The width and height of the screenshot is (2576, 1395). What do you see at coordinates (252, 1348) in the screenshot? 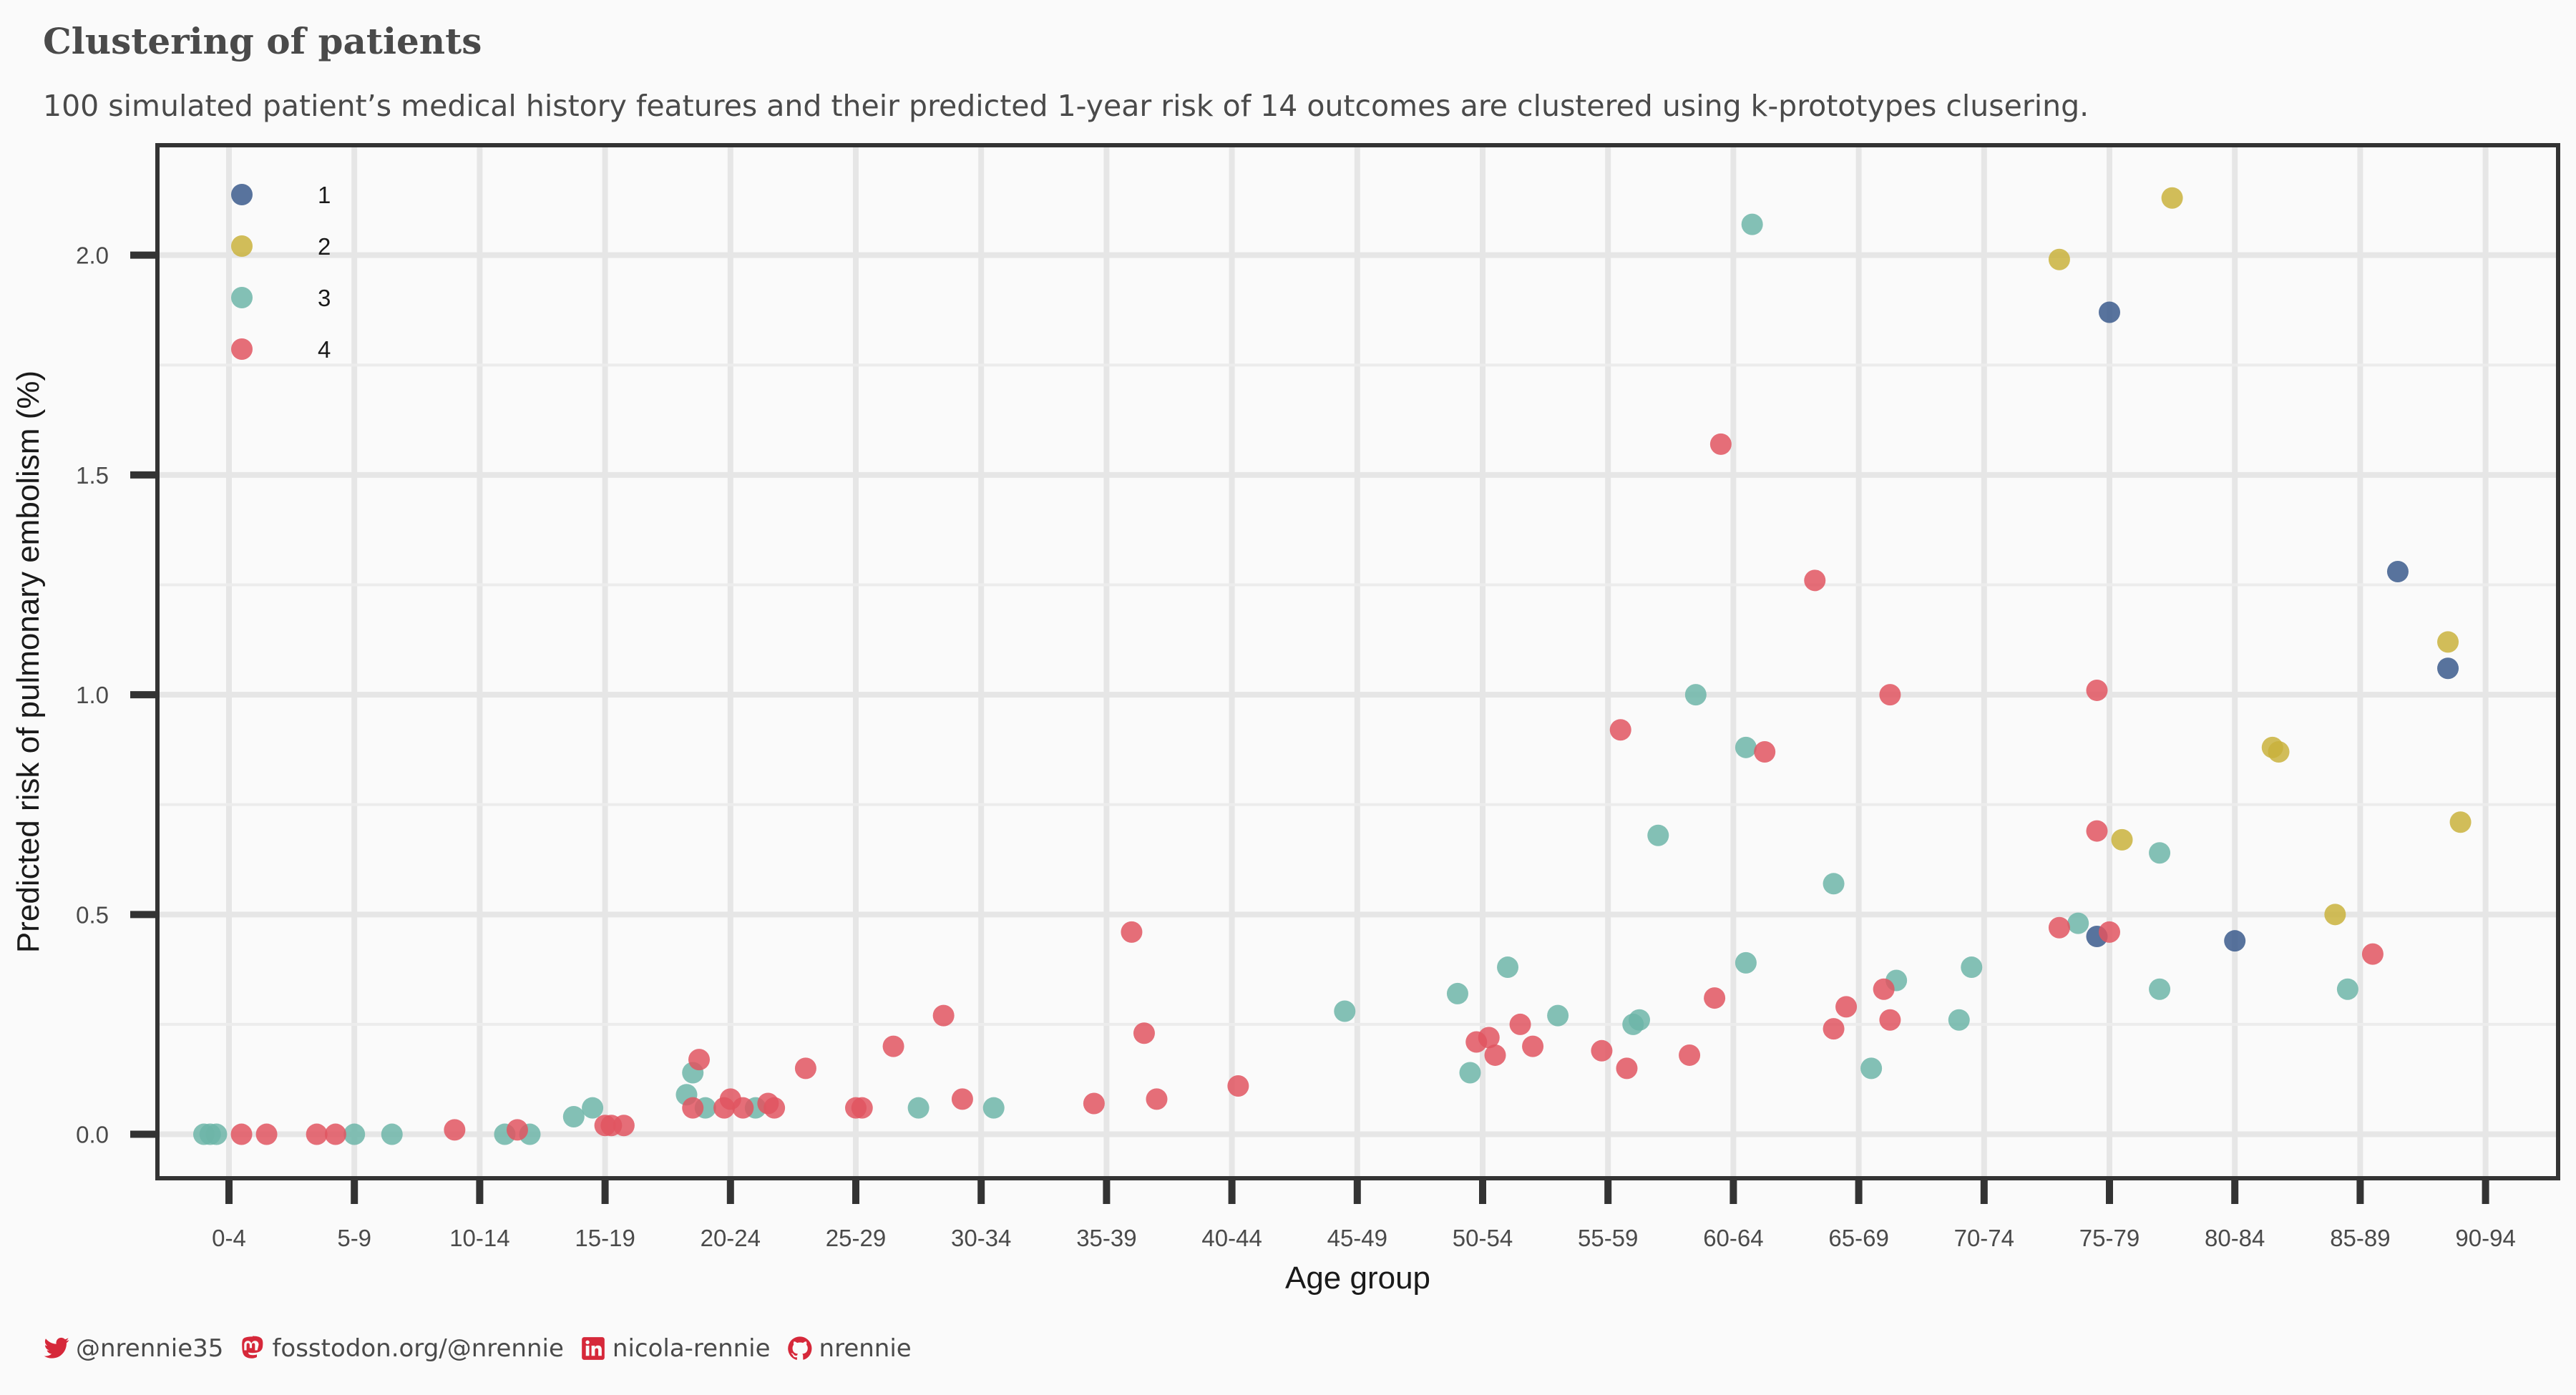
I see `mastodon-icon` at bounding box center [252, 1348].